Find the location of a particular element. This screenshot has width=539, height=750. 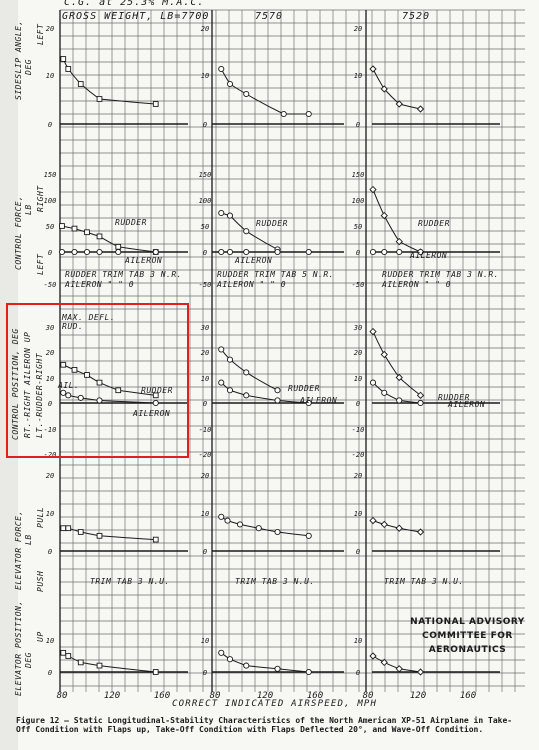

y-tick-label: -10 is located at coordinates (205, 430).